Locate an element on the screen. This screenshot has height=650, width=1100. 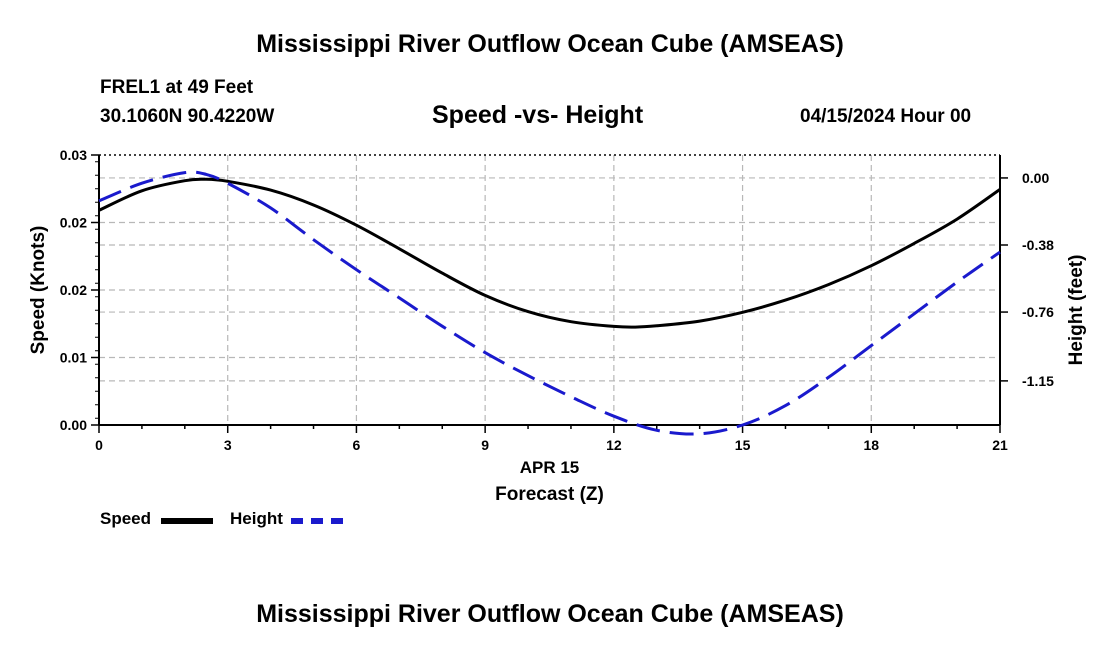
y-left-tick-label-1: 0.01 is located at coordinates (73, 358).